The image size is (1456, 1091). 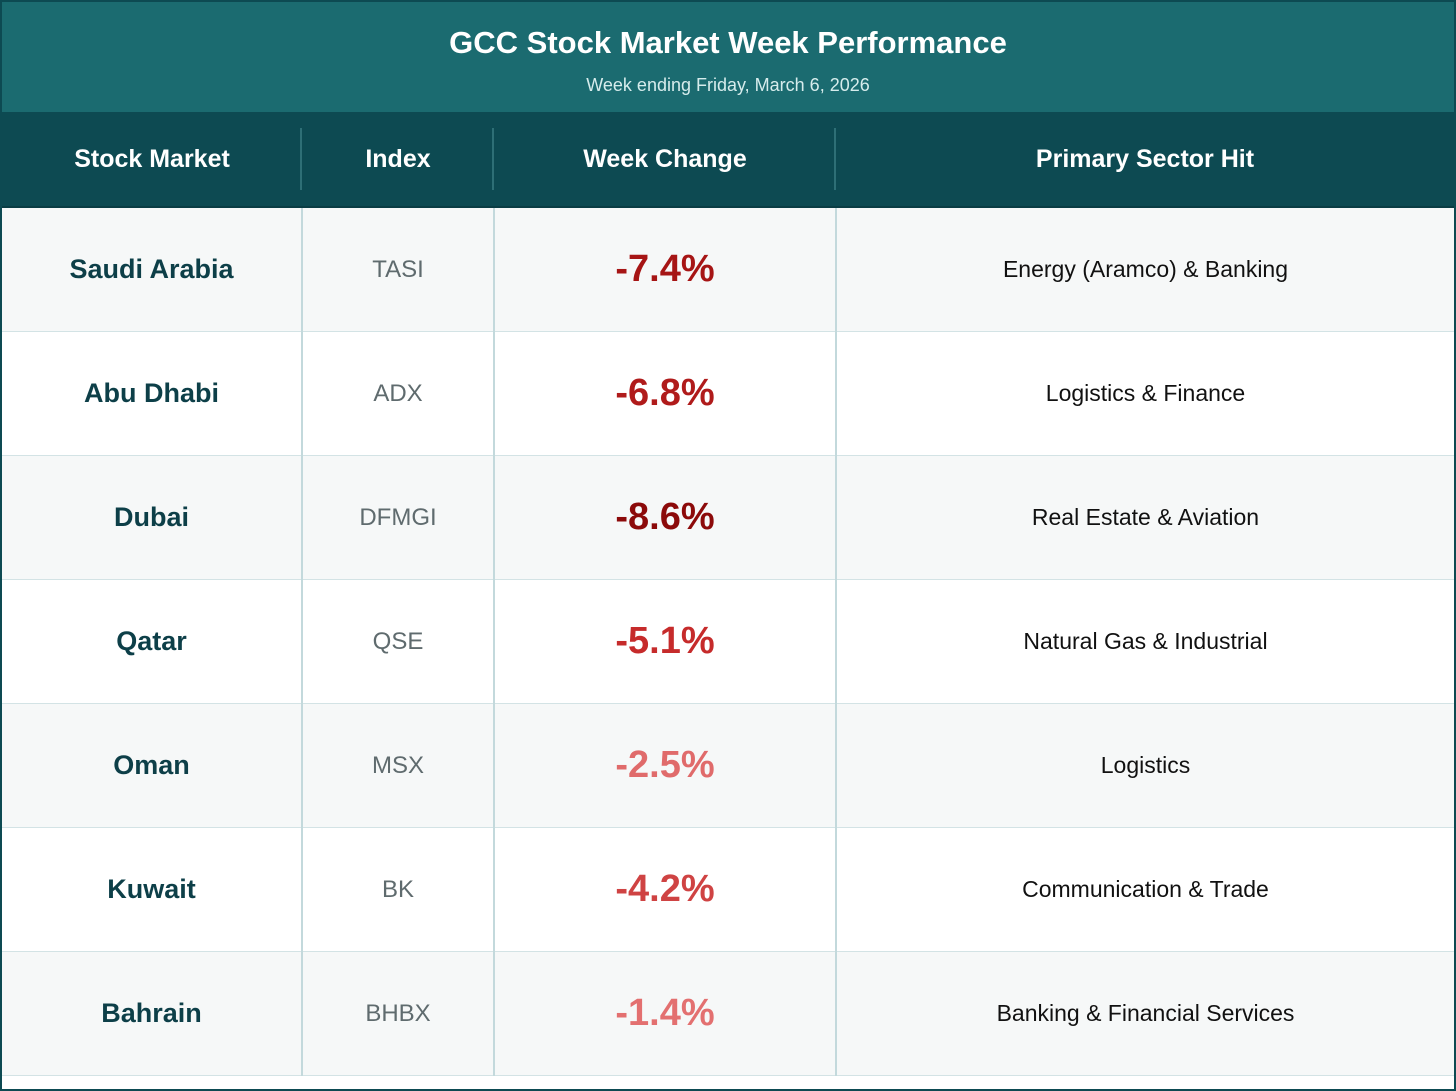 What do you see at coordinates (665, 393) in the screenshot?
I see `week-change-cell: -6.8%` at bounding box center [665, 393].